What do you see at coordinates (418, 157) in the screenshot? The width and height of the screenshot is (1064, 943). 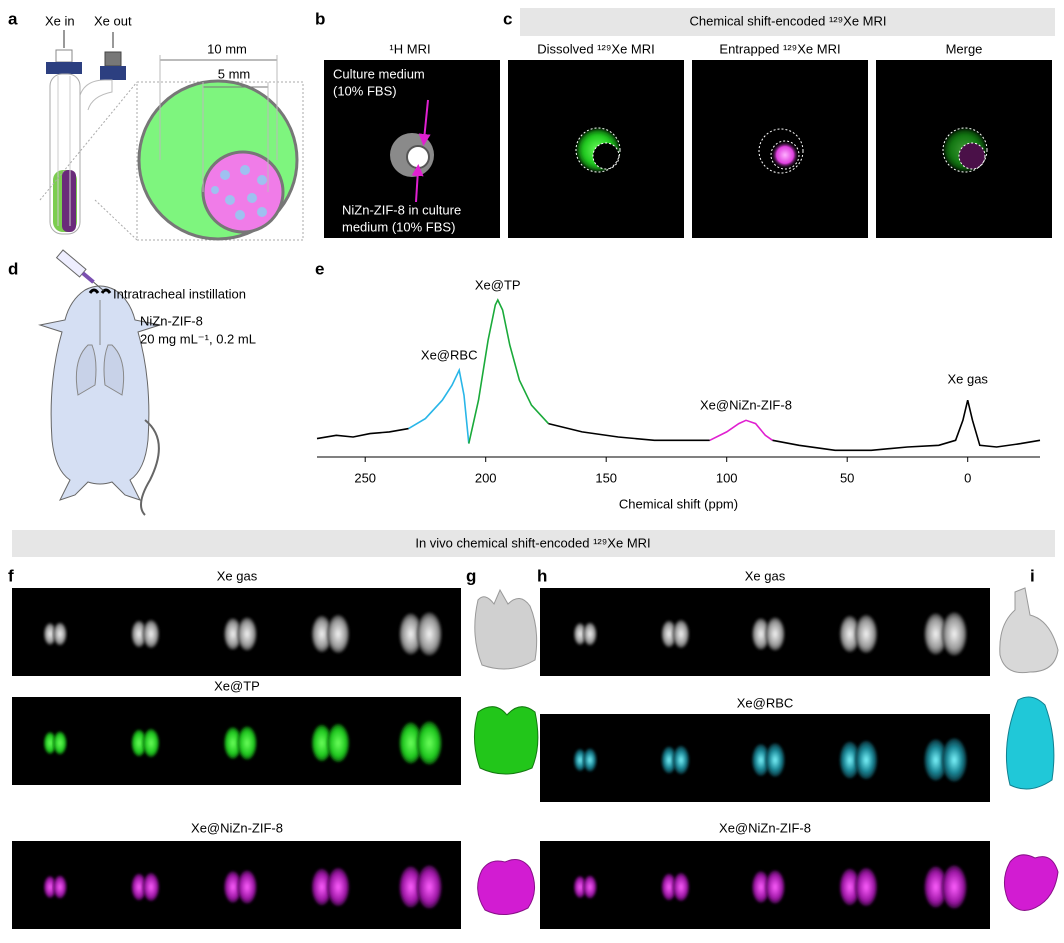 I see `phantom` at bounding box center [418, 157].